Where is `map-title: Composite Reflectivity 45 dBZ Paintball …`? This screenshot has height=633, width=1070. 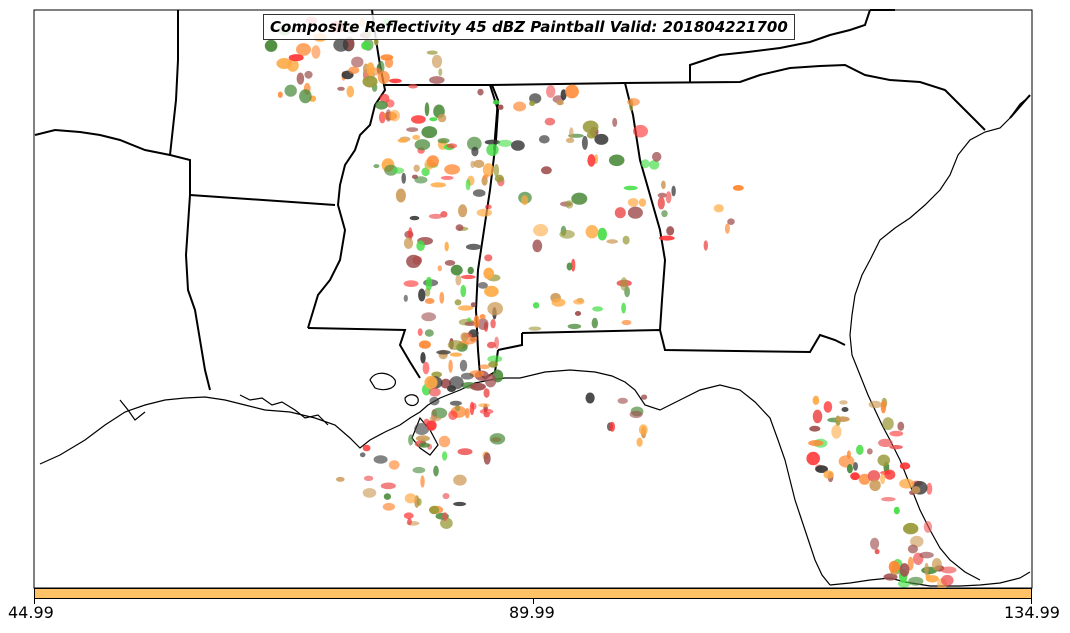
map-title: Composite Reflectivity 45 dBZ Paintball … is located at coordinates (529, 27).